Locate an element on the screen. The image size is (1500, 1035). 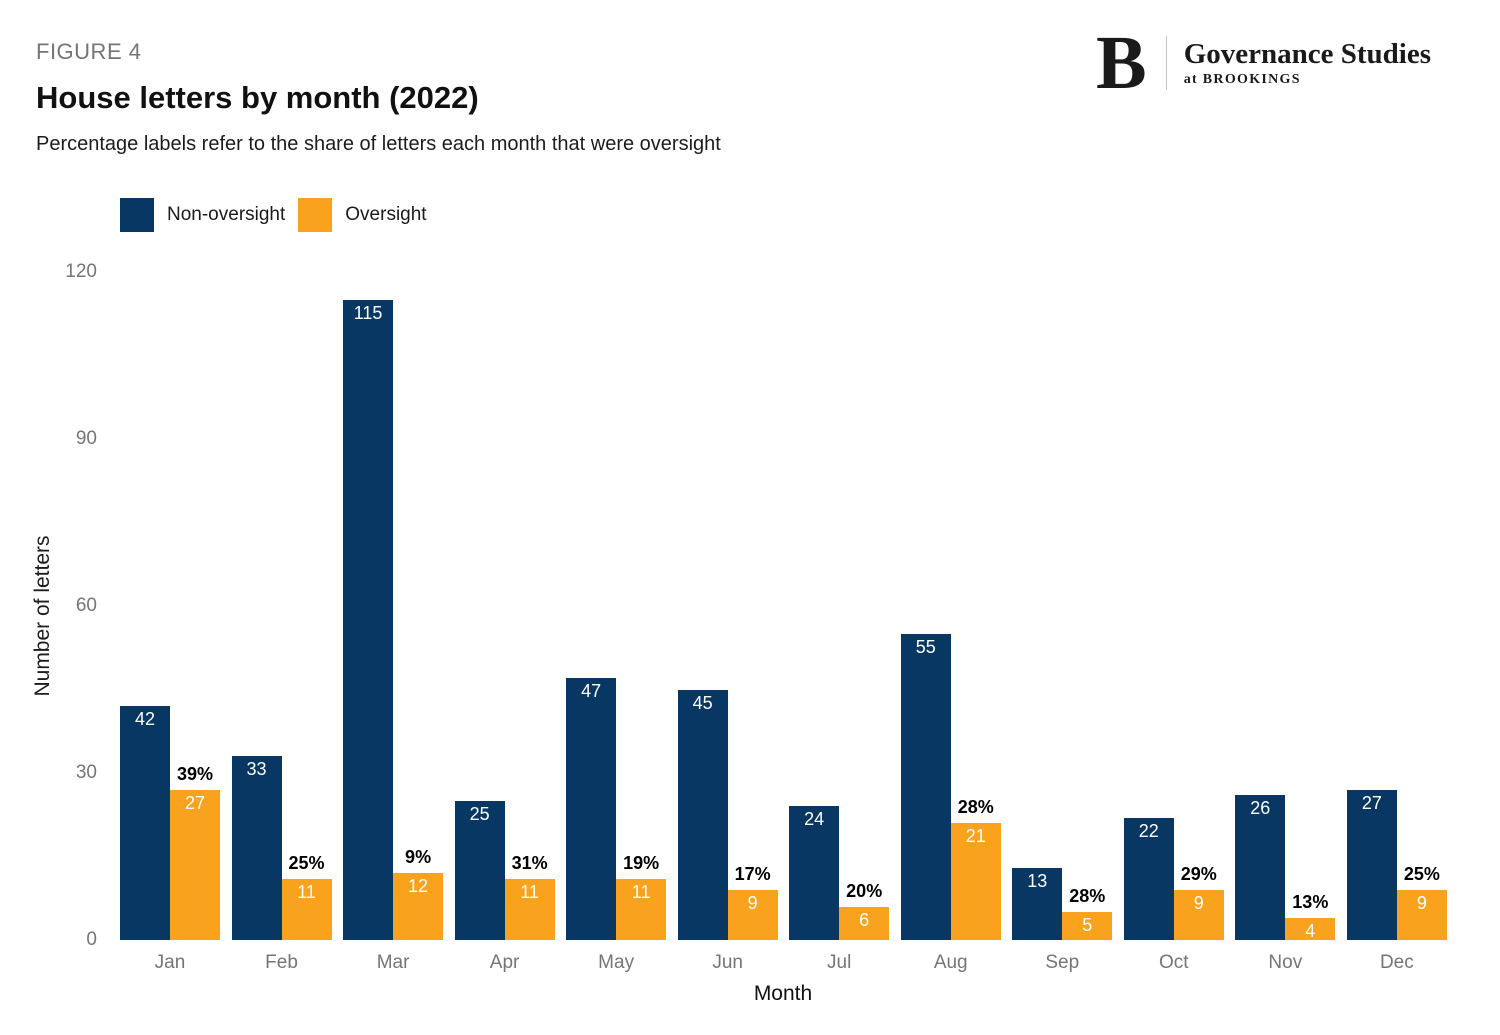
bar-value-label: 47 is located at coordinates (591, 691).